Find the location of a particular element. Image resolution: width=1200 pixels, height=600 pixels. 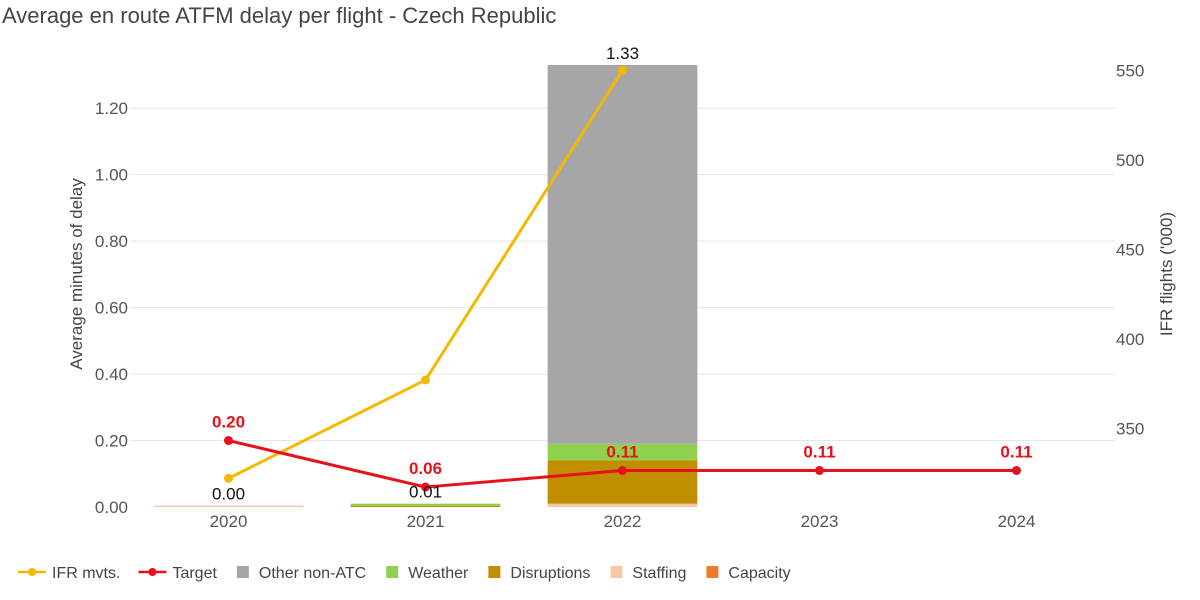

bar-total-label: 0.01 is located at coordinates (425, 492).